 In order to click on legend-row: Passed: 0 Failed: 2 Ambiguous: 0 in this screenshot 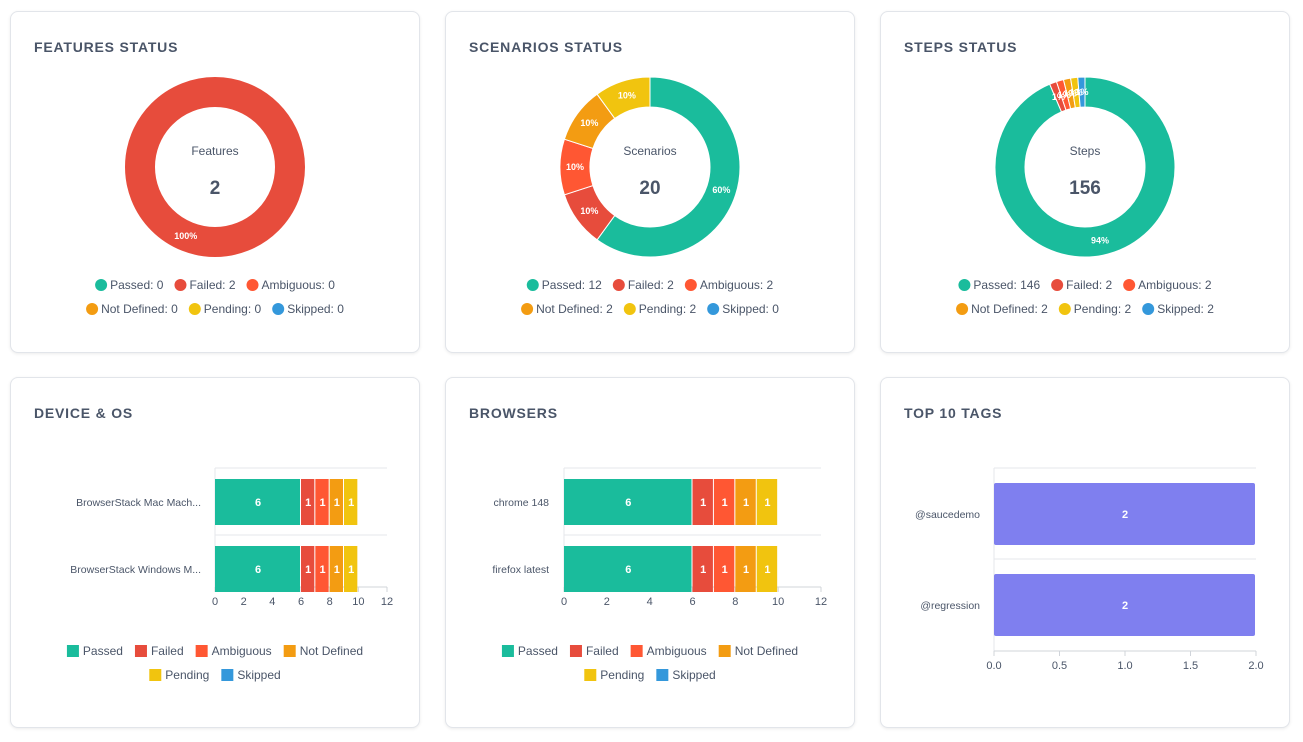, I will do `click(215, 285)`.